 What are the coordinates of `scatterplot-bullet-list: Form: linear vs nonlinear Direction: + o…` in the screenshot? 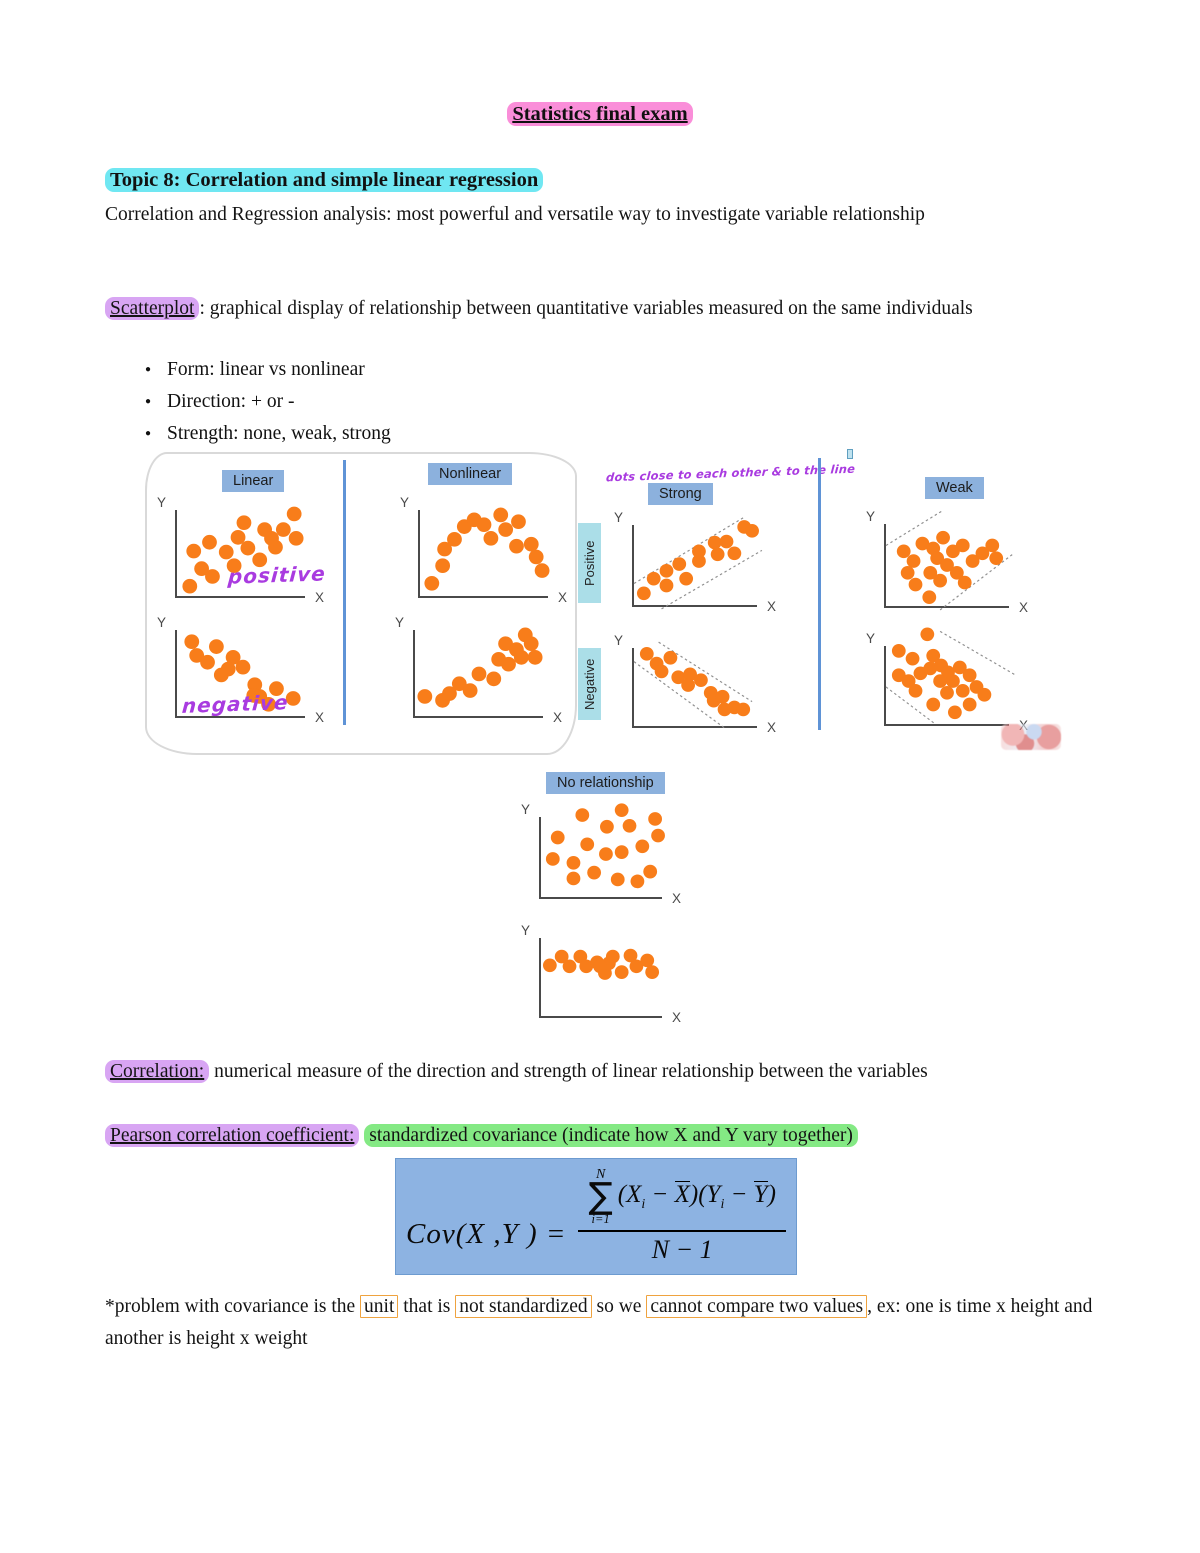 It's located at (268, 402).